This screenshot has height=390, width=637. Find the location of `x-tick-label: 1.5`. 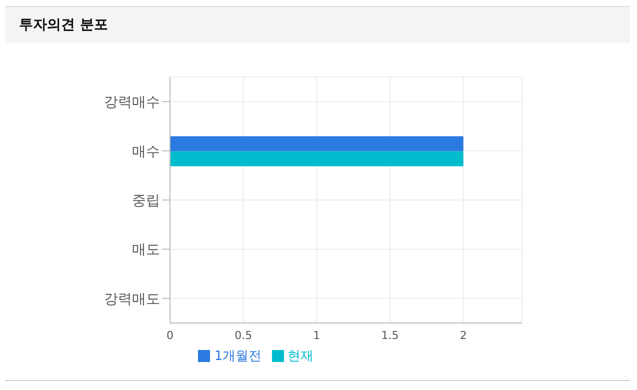

x-tick-label: 1.5 is located at coordinates (390, 335).